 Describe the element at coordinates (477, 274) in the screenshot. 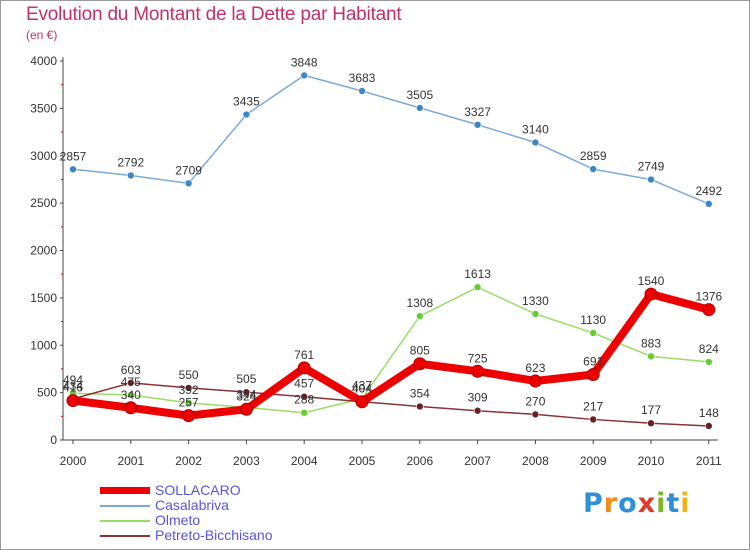

I see `data-label-olmeto: 1613` at that location.